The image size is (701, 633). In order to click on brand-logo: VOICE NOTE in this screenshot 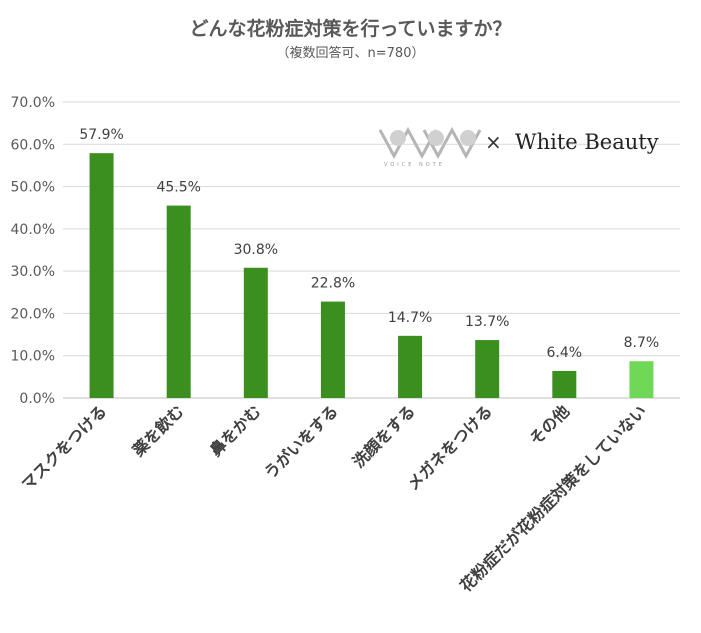, I will do `click(522, 145)`.